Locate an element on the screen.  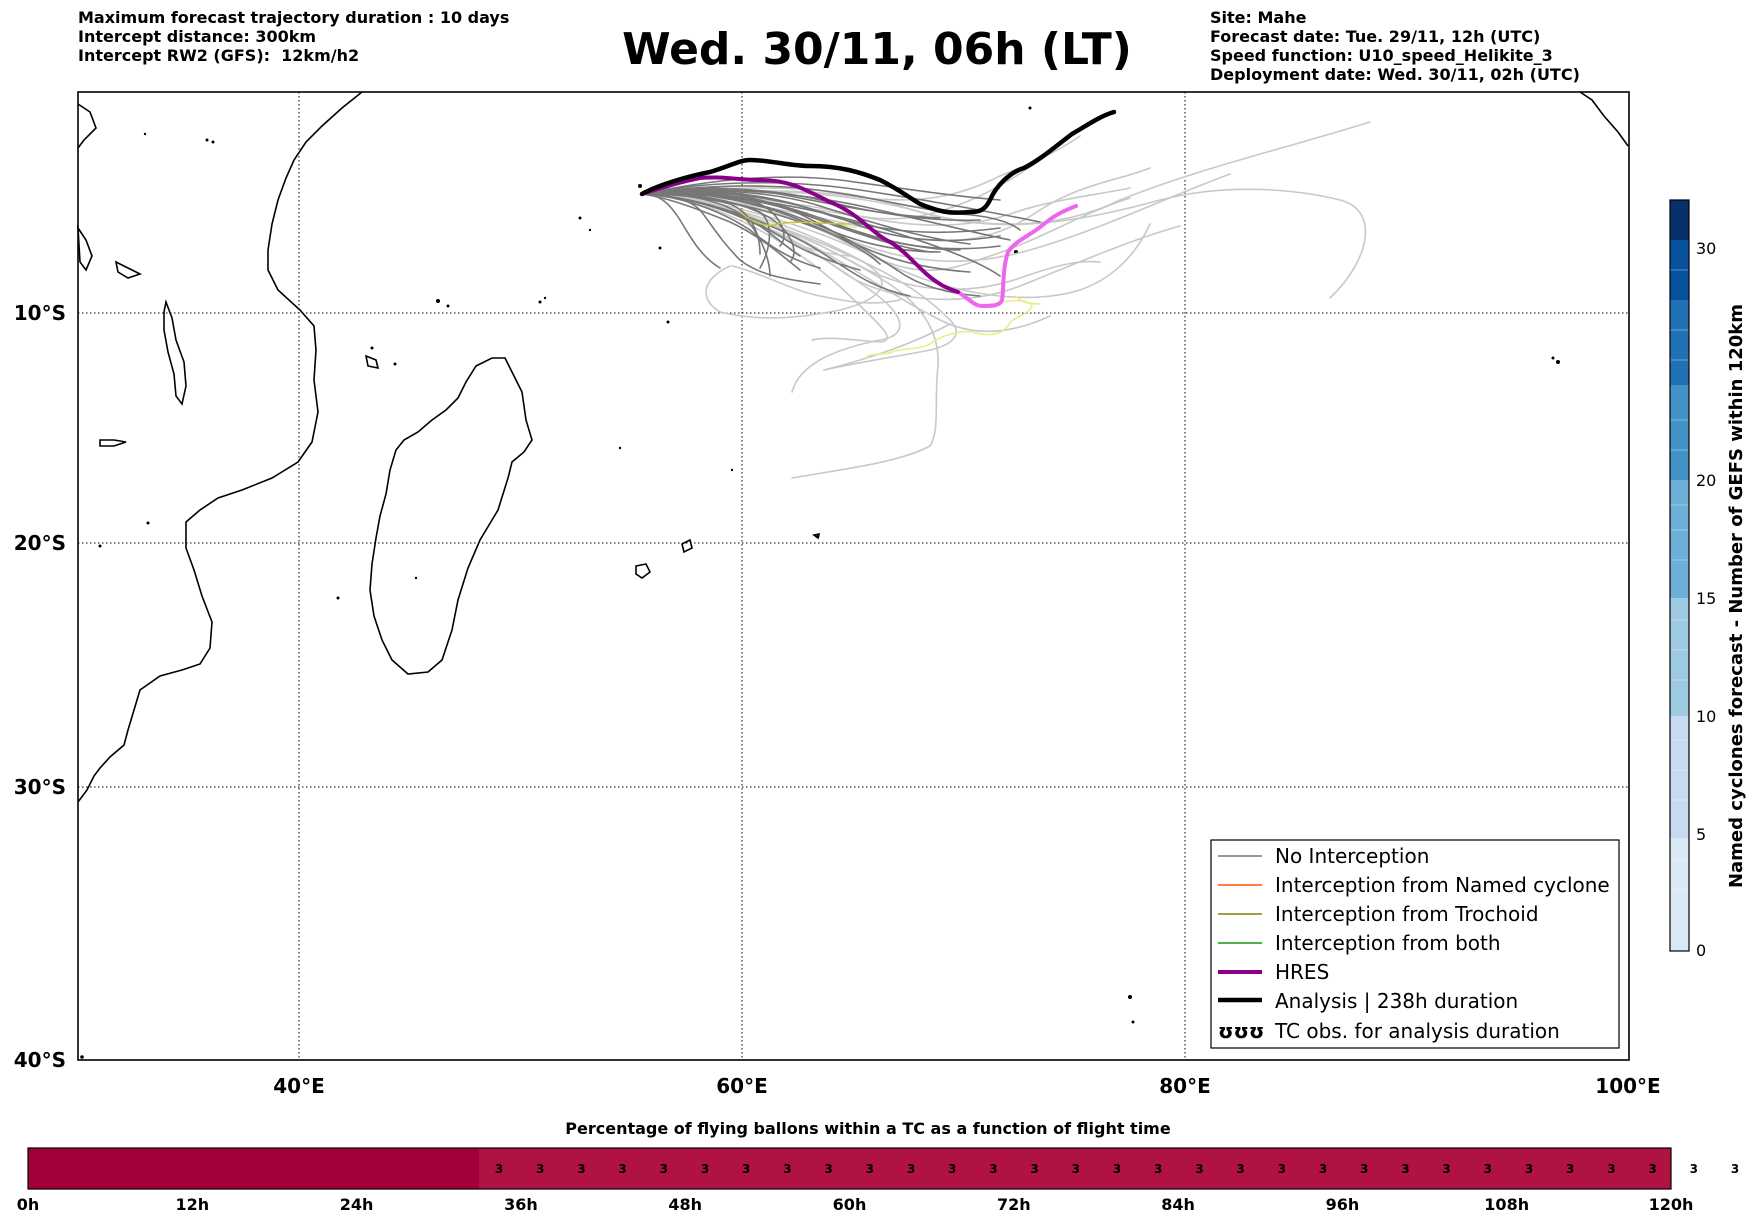
percentage-tick-label: 36h is located at coordinates (521, 1204).